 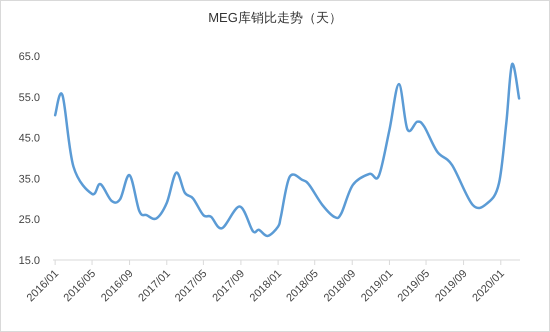 What do you see at coordinates (29, 98) in the screenshot?
I see `ytick: 55.0` at bounding box center [29, 98].